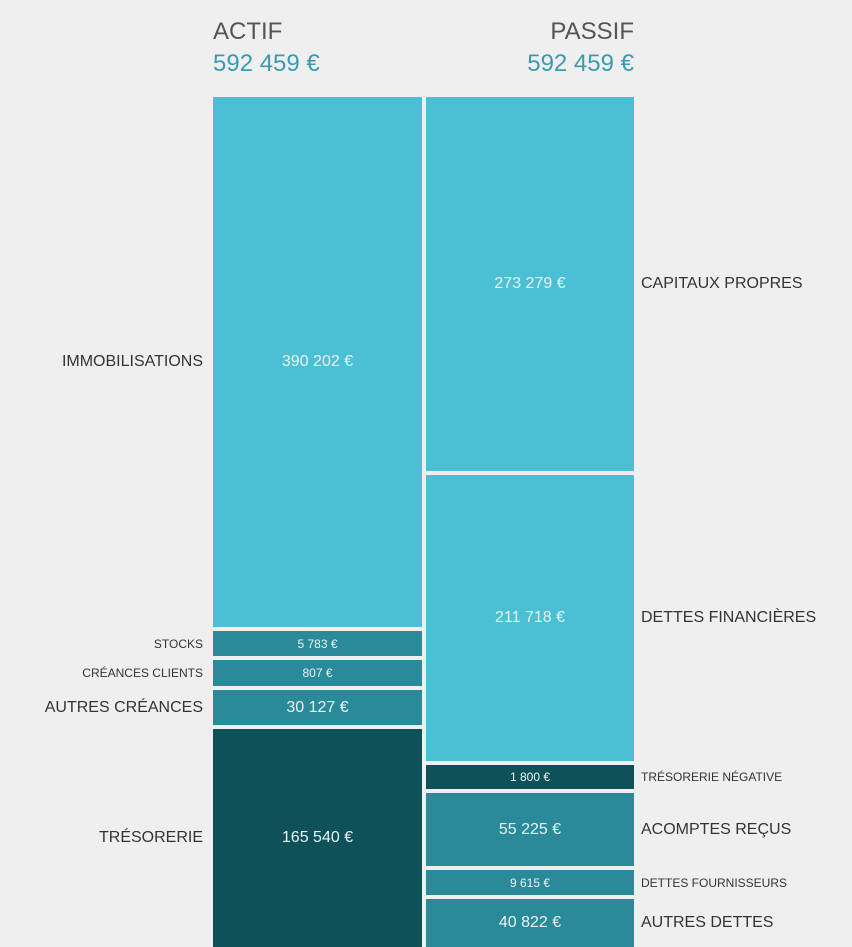 The width and height of the screenshot is (852, 947). What do you see at coordinates (142, 673) in the screenshot?
I see `block-label: CRÉANCES CLIENTS` at bounding box center [142, 673].